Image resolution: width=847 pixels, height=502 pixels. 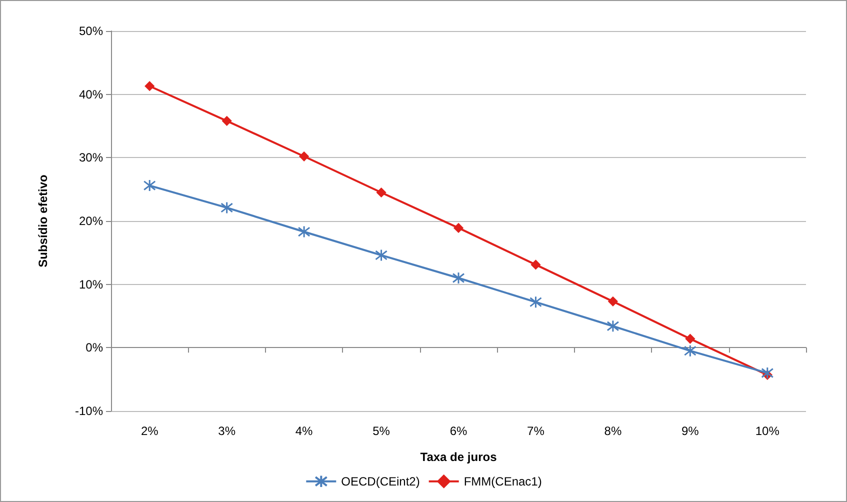 I want to click on x-tick-label: 8%, so click(x=613, y=431).